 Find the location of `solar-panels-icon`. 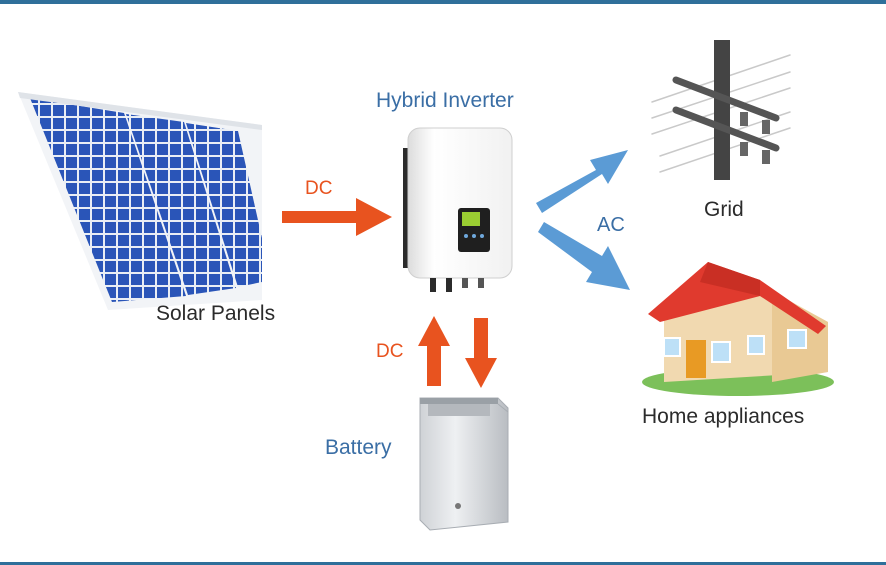

solar-panels-icon is located at coordinates (140, 201).